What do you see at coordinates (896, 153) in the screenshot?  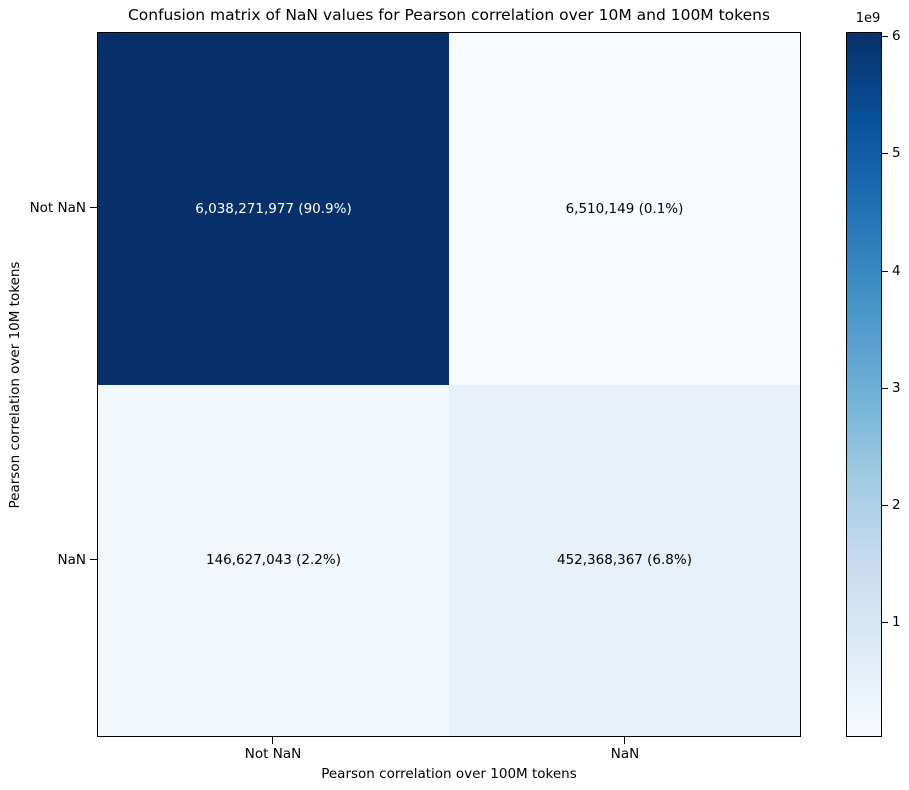 I see `colorbar-tick-label: 5` at bounding box center [896, 153].